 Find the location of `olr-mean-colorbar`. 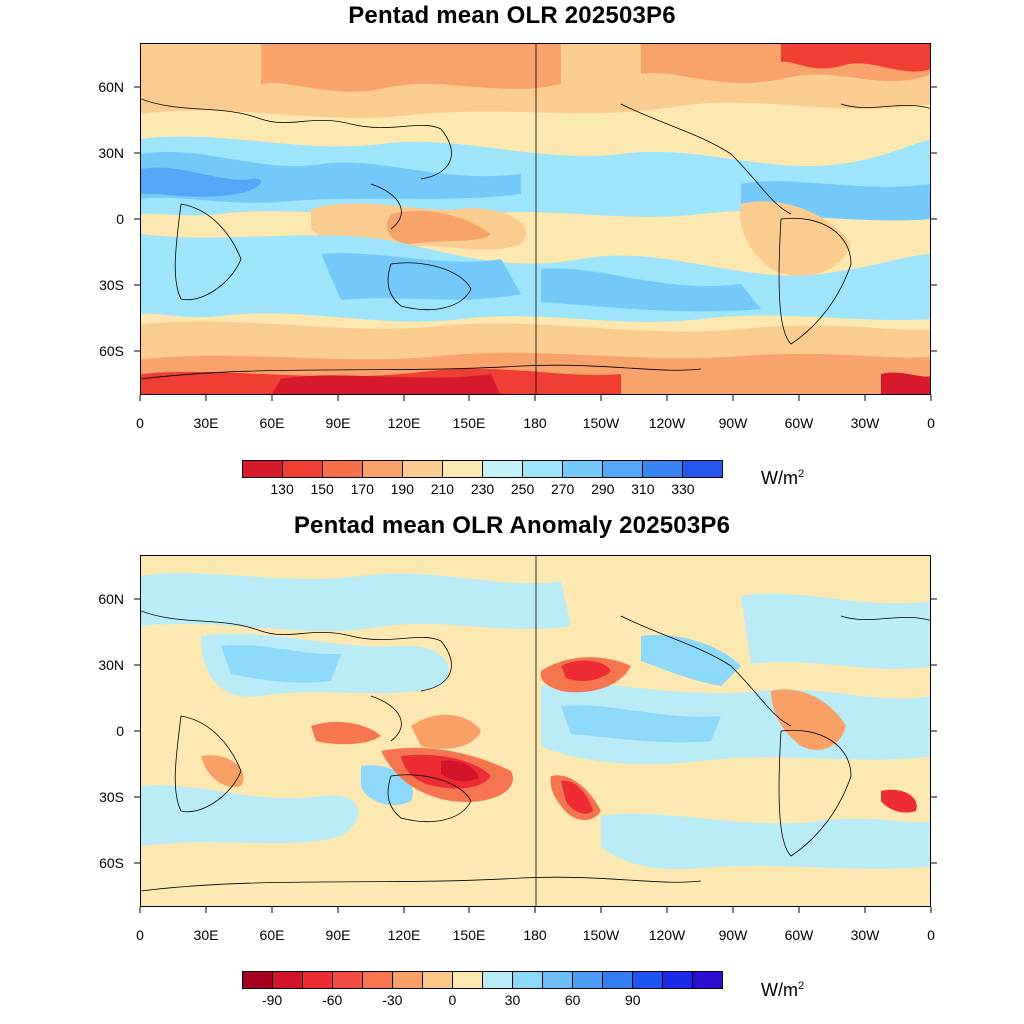

olr-mean-colorbar is located at coordinates (482, 469).